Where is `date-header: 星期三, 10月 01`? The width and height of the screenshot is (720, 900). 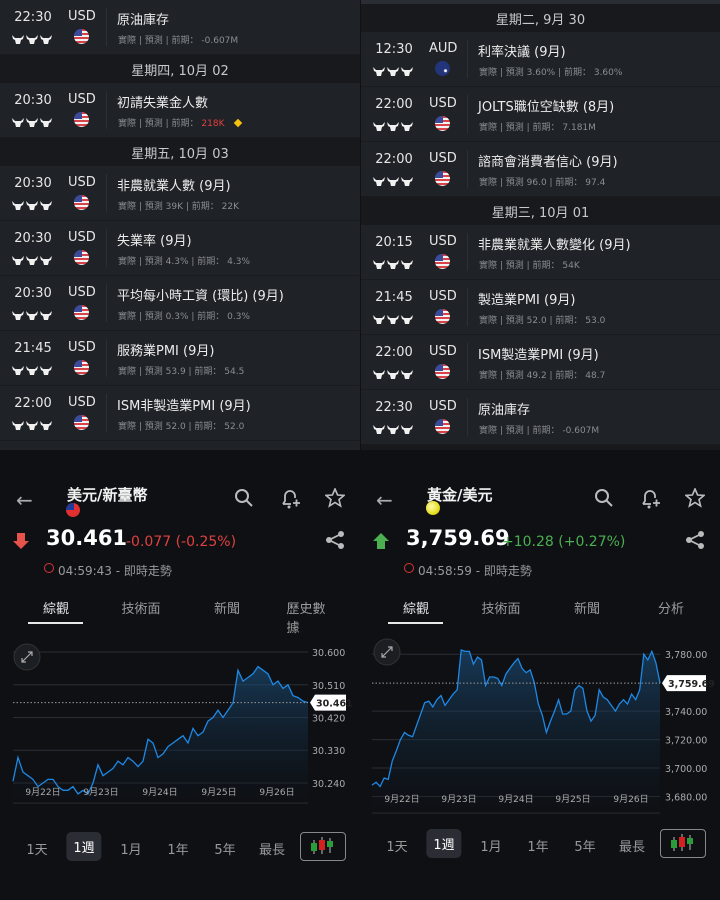
date-header: 星期三, 10月 01 is located at coordinates (540, 211).